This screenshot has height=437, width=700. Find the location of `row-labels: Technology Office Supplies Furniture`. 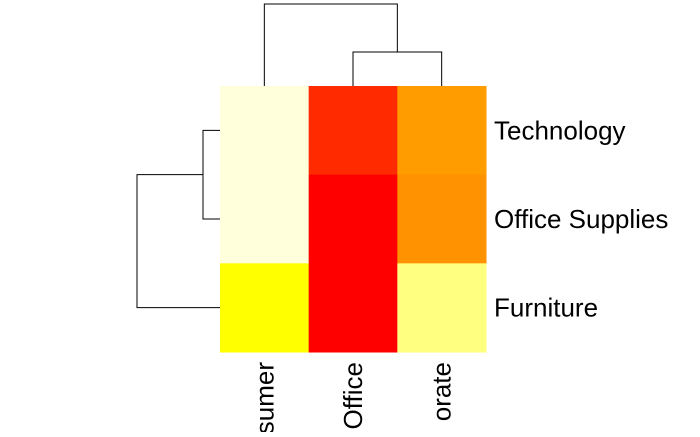

row-labels: Technology Office Supplies Furniture is located at coordinates (581, 218).